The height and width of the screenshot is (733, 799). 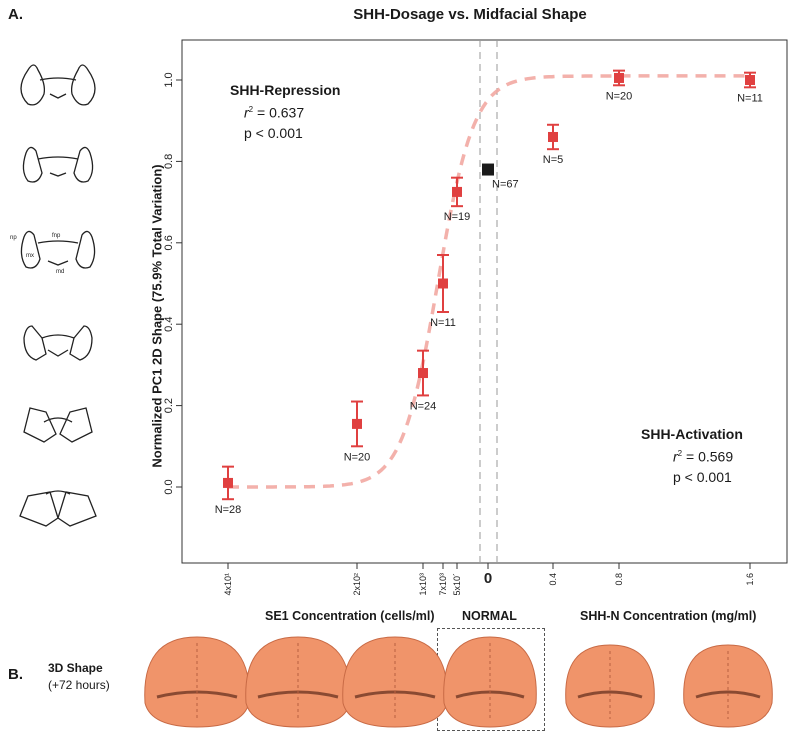 What do you see at coordinates (692, 434) in the screenshot?
I see `activation-title: SHH-Activation` at bounding box center [692, 434].